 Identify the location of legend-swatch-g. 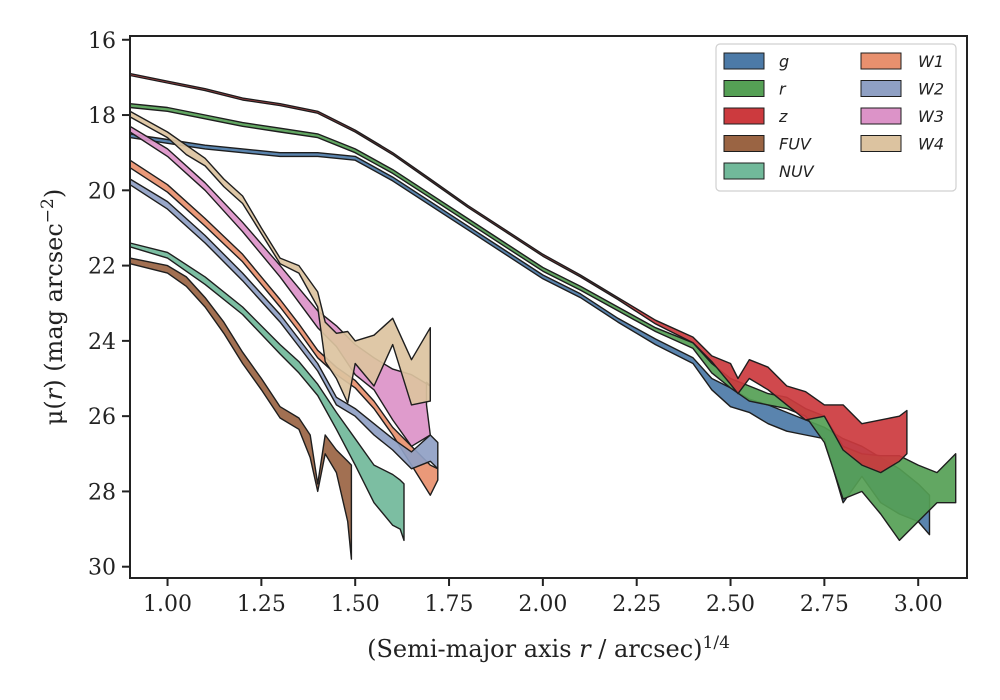
(744, 61).